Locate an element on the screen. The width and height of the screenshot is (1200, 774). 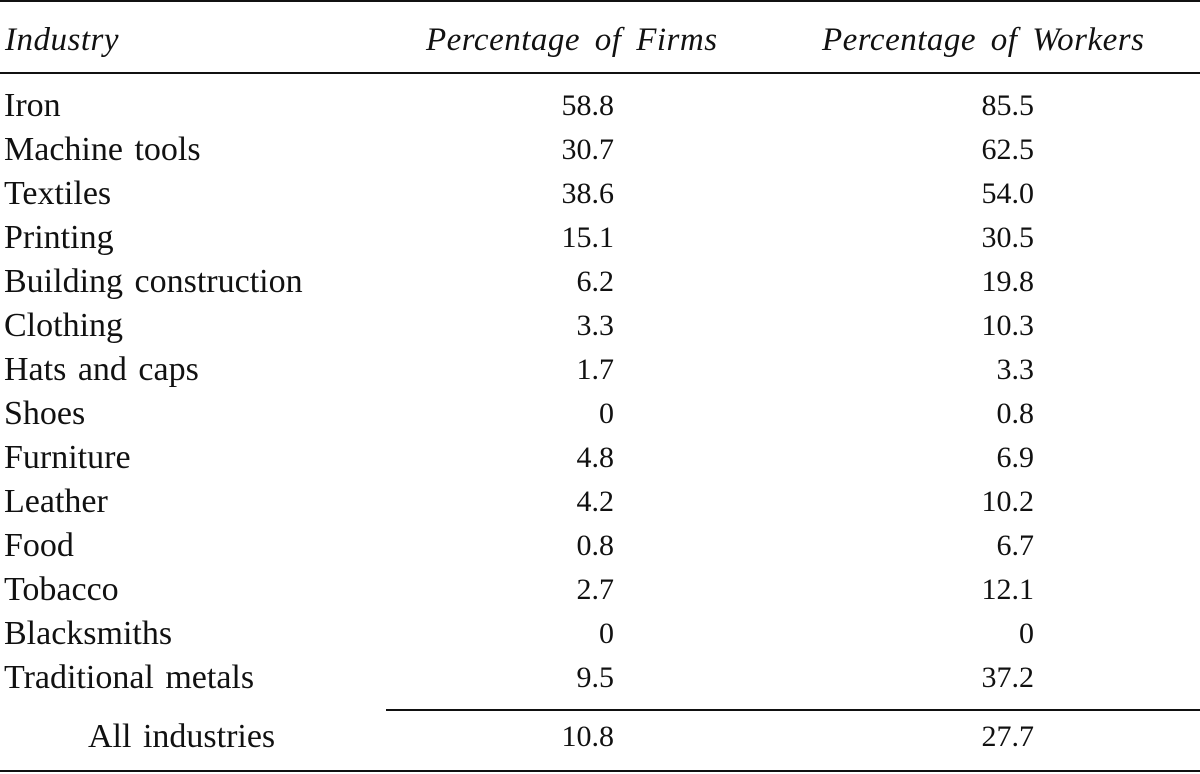
table-row: Tobacco 2.7 12.1 is located at coordinates (600, 590).